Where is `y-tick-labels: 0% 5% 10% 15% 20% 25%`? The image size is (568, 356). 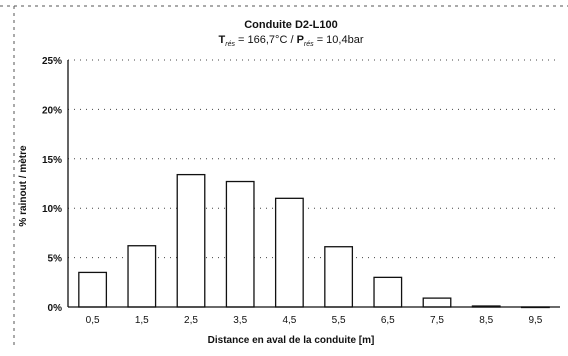
y-tick-labels: 0% 5% 10% 15% 20% 25% is located at coordinates (52, 185).